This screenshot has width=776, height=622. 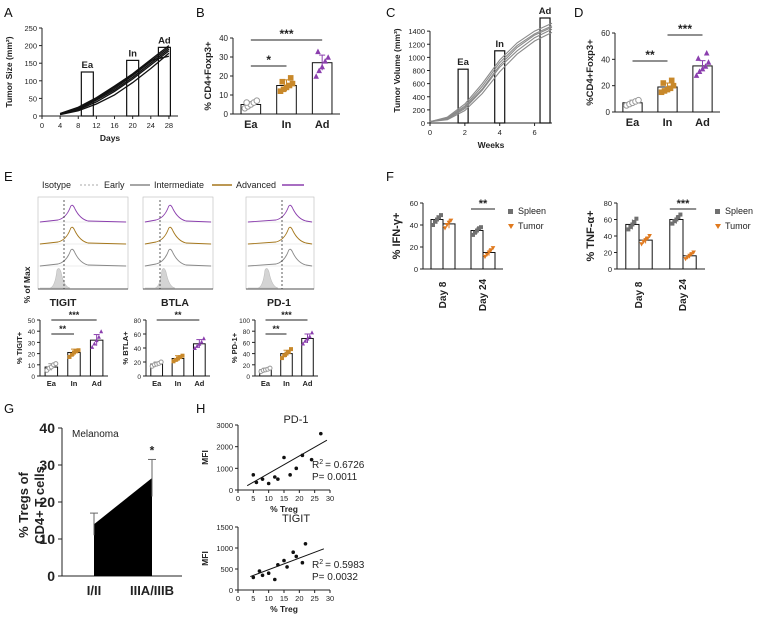 I want to click on category-label-in: In, so click(x=178, y=383).